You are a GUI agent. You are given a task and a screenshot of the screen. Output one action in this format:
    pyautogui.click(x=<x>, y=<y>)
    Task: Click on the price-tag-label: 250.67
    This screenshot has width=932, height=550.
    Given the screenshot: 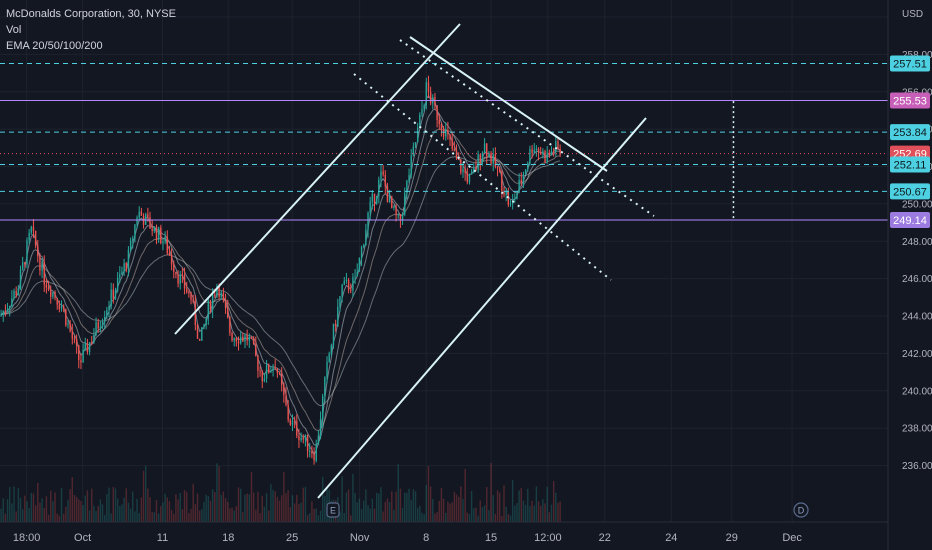 What is the action you would take?
    pyautogui.click(x=910, y=192)
    